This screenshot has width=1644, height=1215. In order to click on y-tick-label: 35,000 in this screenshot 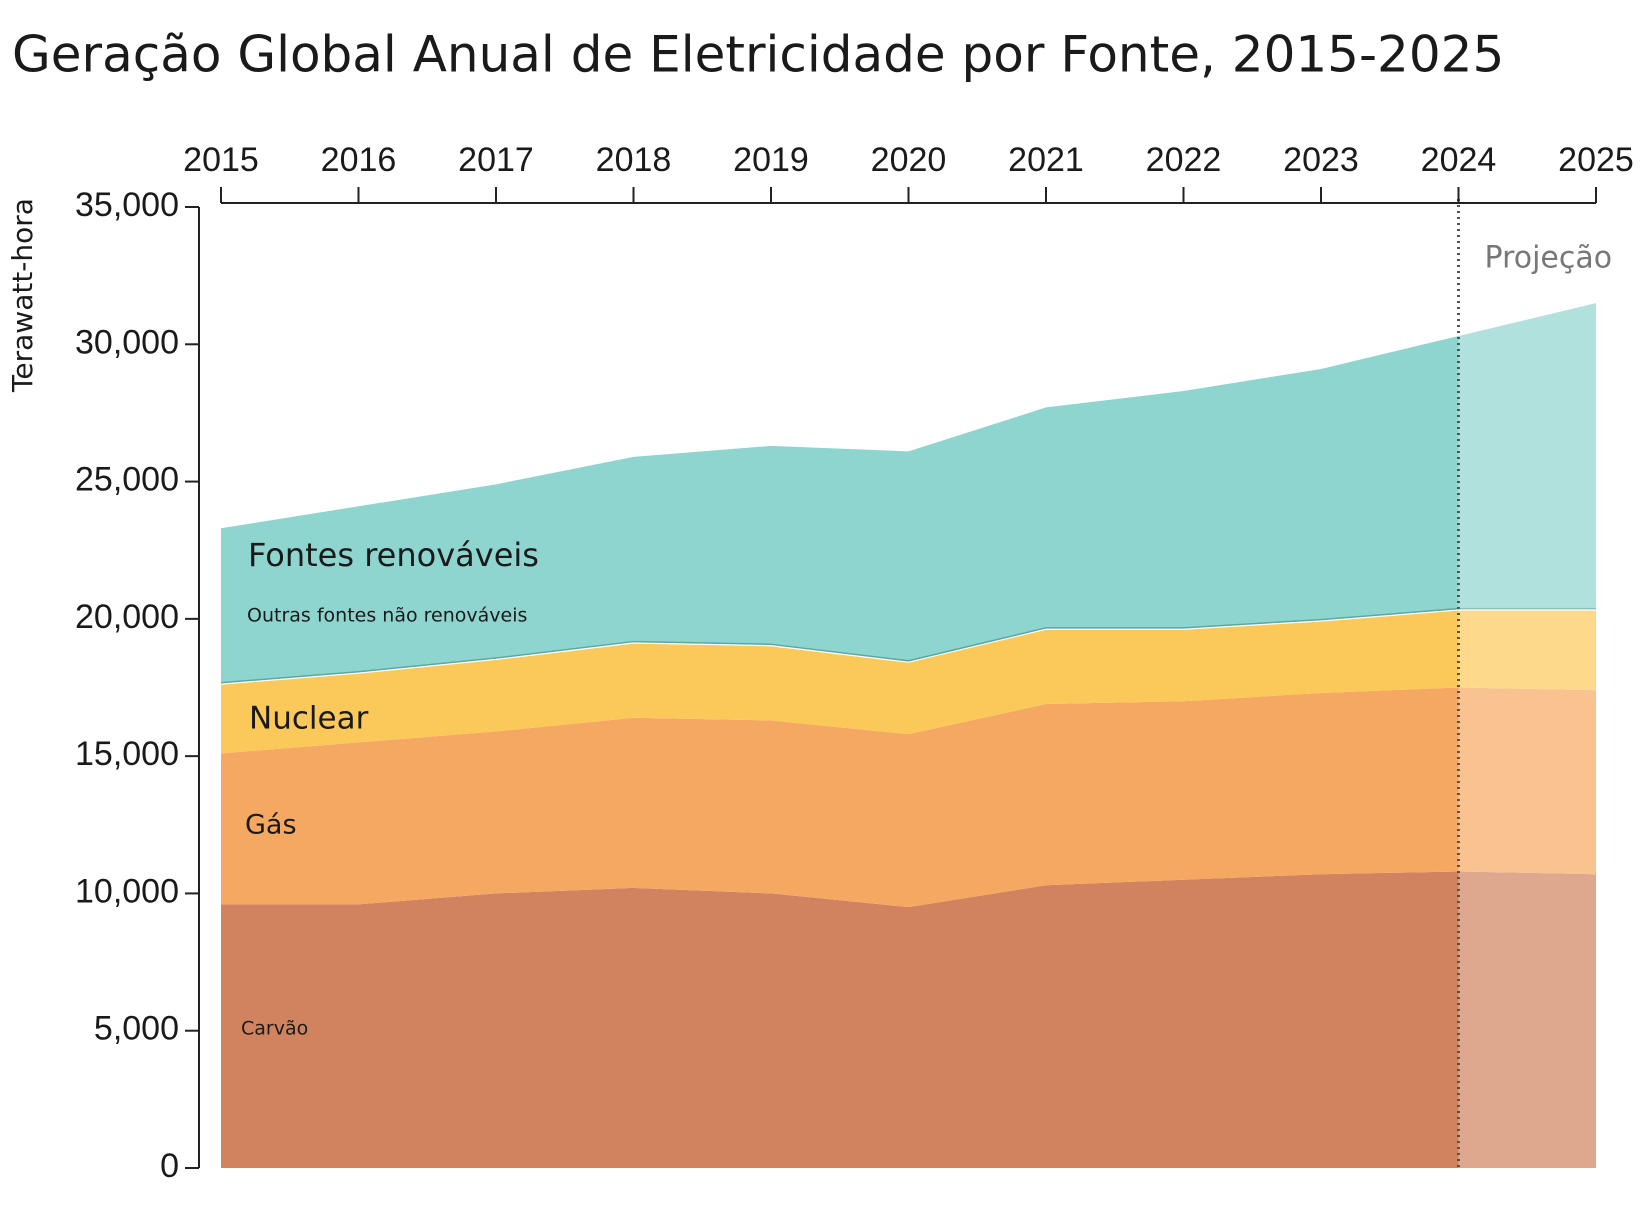, I will do `click(127, 205)`.